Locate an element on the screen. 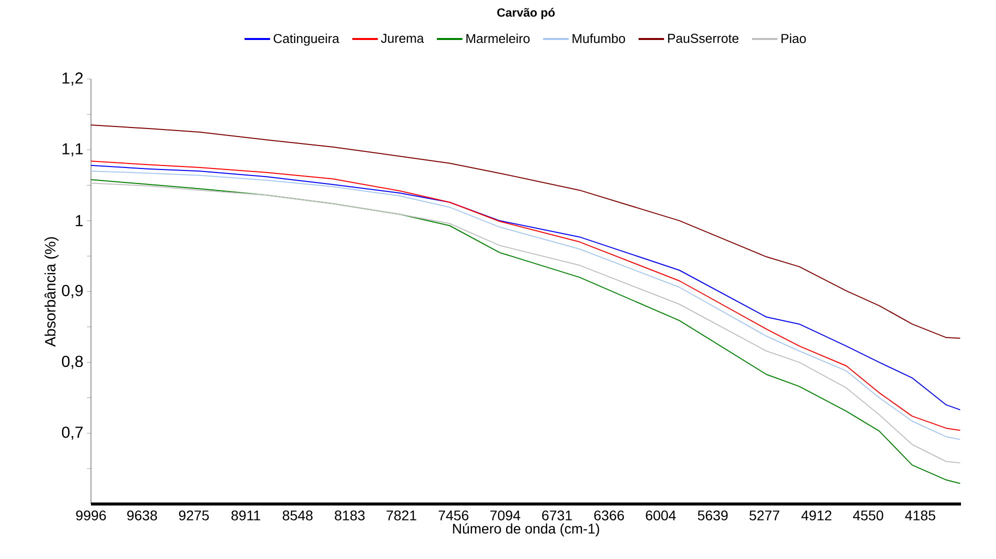  x-tick-label: 4550 is located at coordinates (868, 515).